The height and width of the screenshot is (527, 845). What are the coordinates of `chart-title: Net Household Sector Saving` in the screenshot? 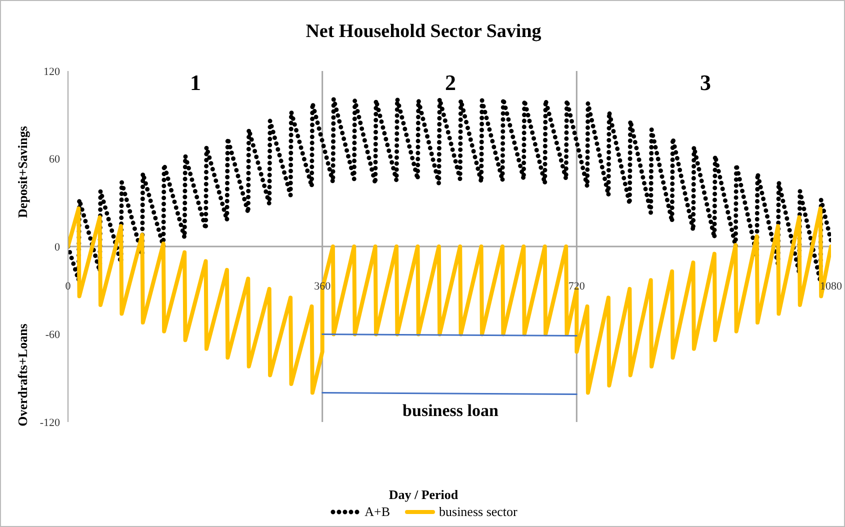 It's located at (423, 32).